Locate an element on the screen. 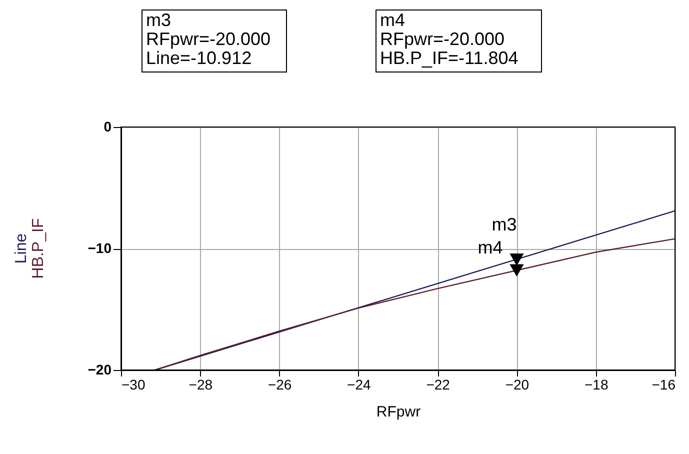 This screenshot has height=454, width=689. x-tick-label: −20 is located at coordinates (517, 384).